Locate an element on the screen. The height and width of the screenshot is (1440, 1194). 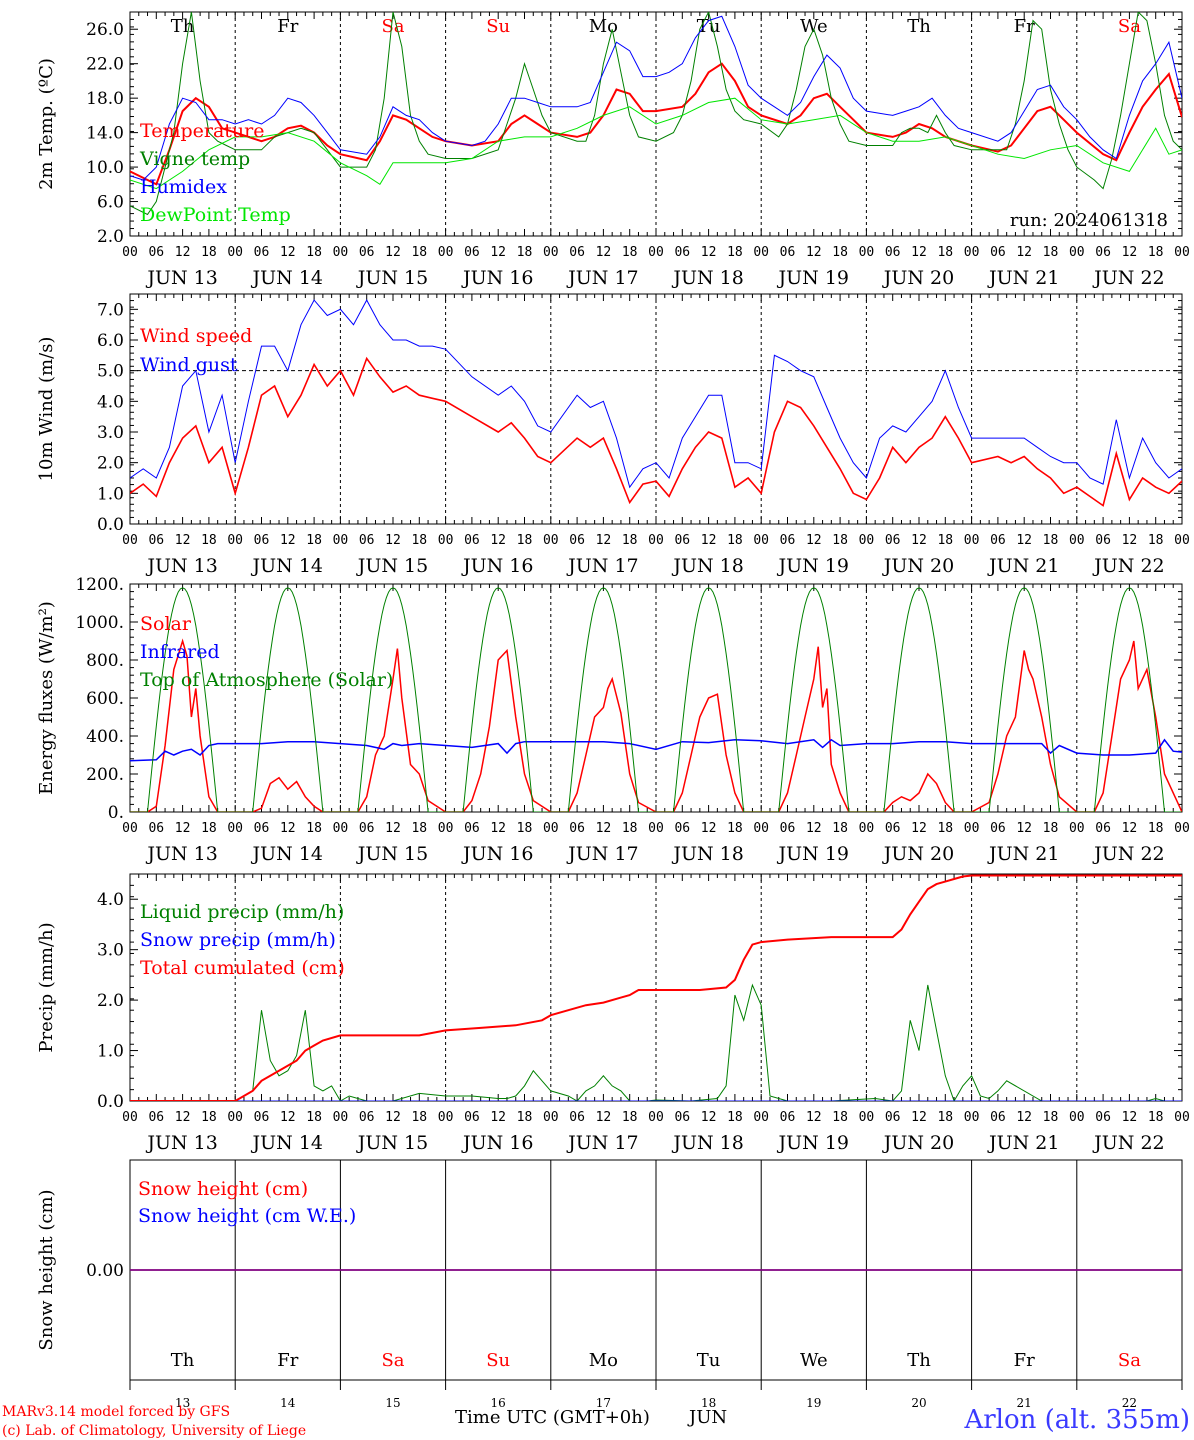
y-tick-label: 26.0 is located at coordinates (105, 30).